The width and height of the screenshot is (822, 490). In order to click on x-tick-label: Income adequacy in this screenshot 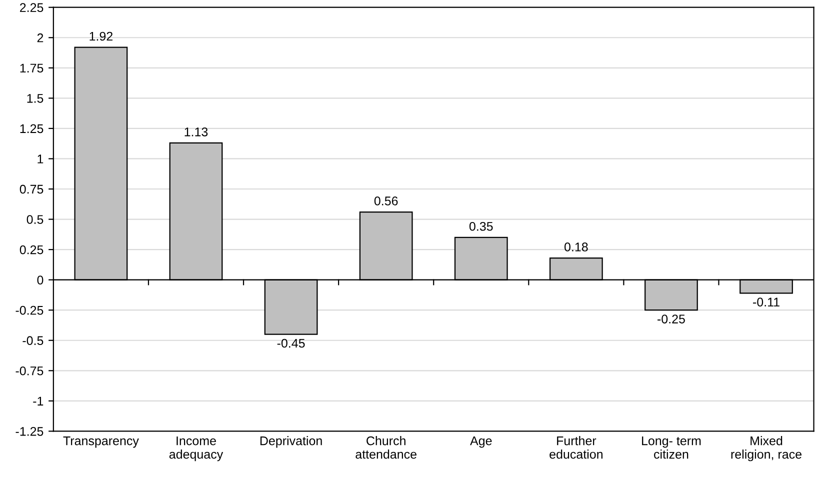, I will do `click(196, 449)`.